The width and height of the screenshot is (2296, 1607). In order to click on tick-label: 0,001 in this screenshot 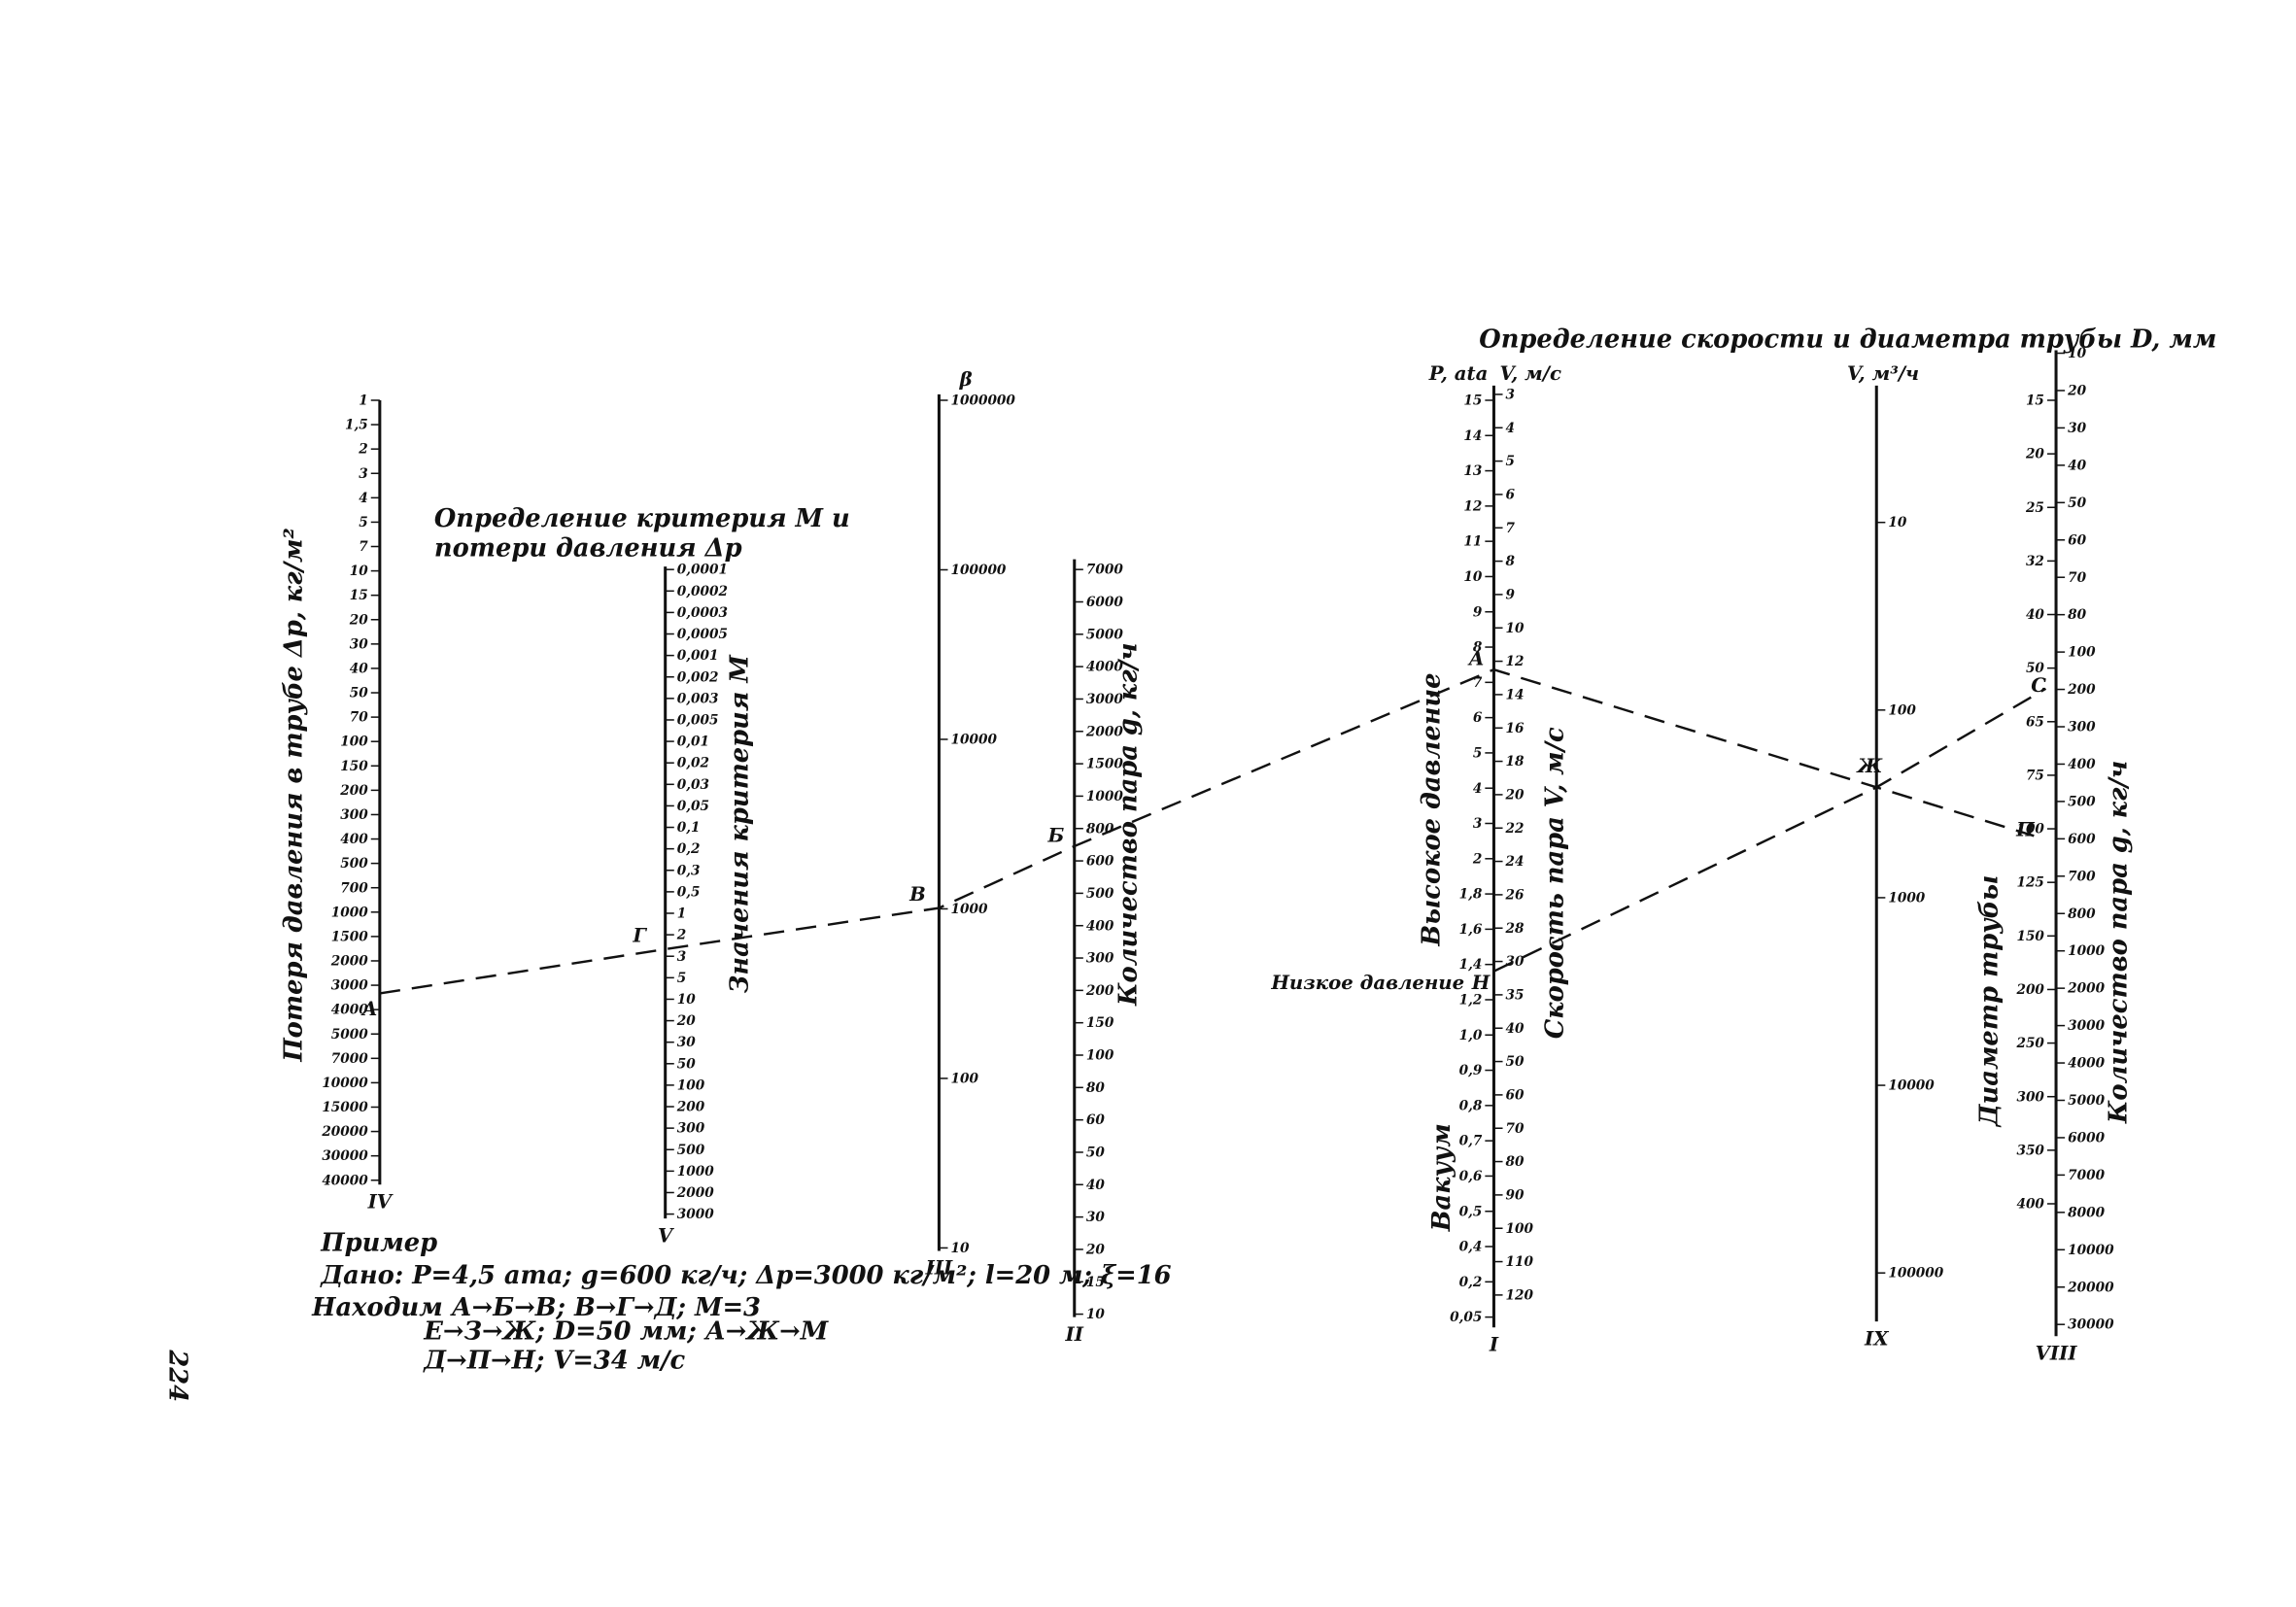, I will do `click(698, 656)`.